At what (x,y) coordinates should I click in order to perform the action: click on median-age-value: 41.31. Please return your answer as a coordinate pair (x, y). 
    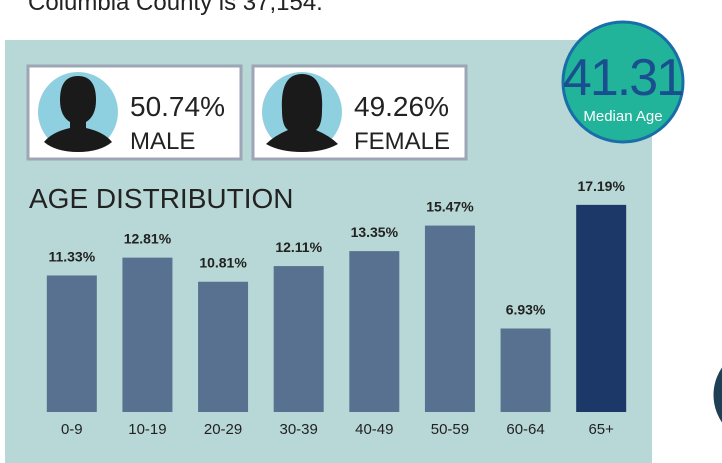
    Looking at the image, I should click on (623, 78).